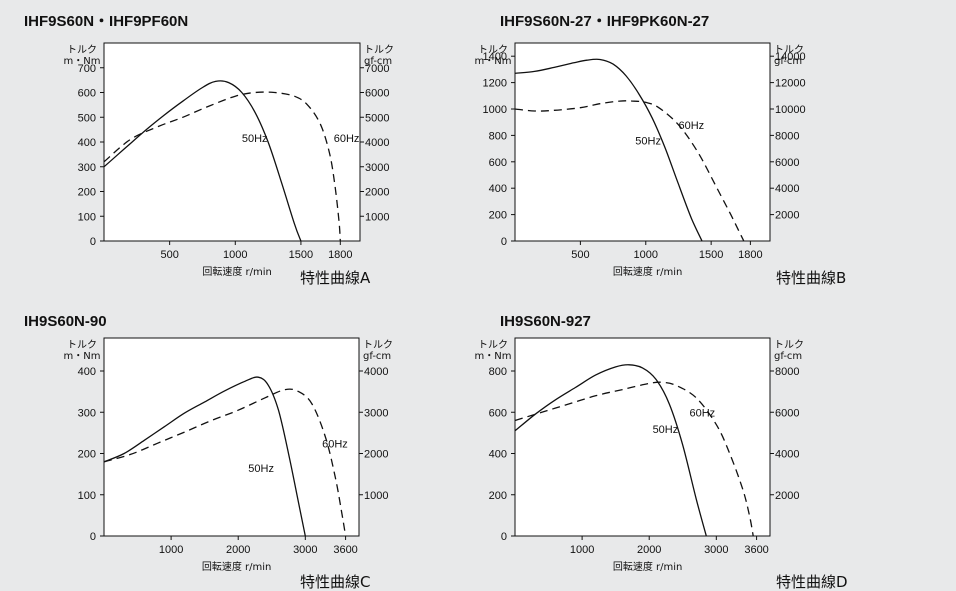 This screenshot has height=591, width=956. Describe the element at coordinates (498, 372) in the screenshot. I see `y-tick-label: 800` at that location.